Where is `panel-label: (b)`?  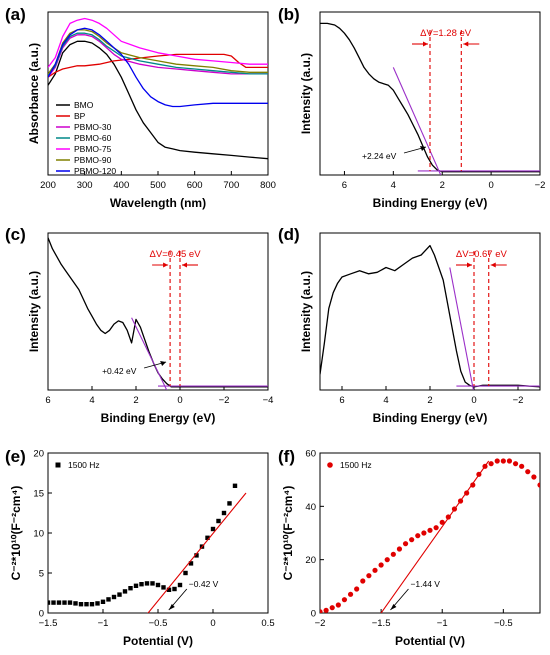
panel-label: (b) is located at coordinates (289, 14).